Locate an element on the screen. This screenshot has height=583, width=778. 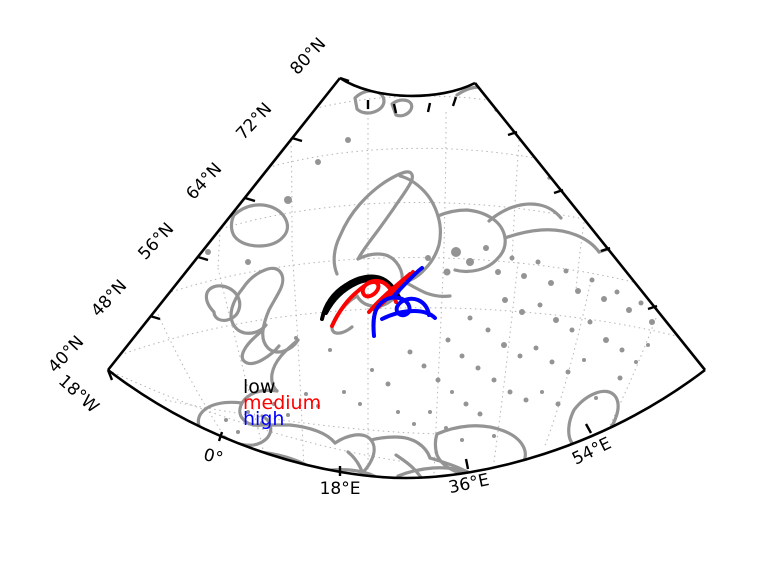
lon-tick-label: 18°E is located at coordinates (340, 489).